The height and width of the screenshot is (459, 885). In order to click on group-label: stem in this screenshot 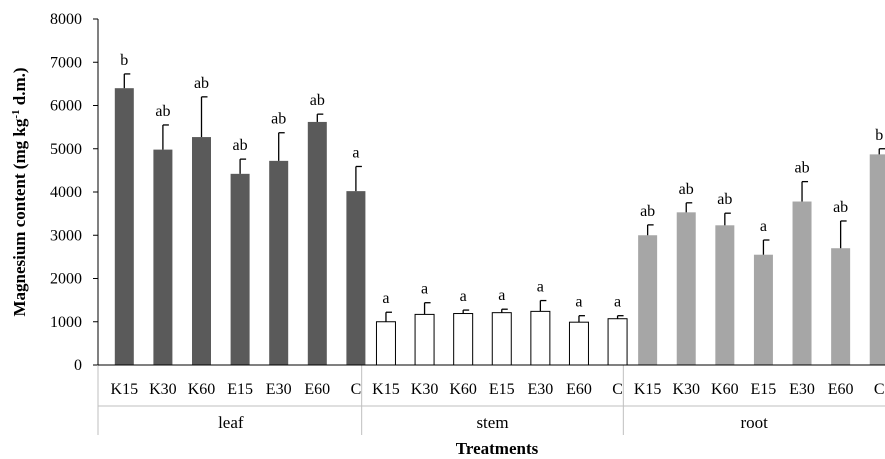, I will do `click(492, 422)`.